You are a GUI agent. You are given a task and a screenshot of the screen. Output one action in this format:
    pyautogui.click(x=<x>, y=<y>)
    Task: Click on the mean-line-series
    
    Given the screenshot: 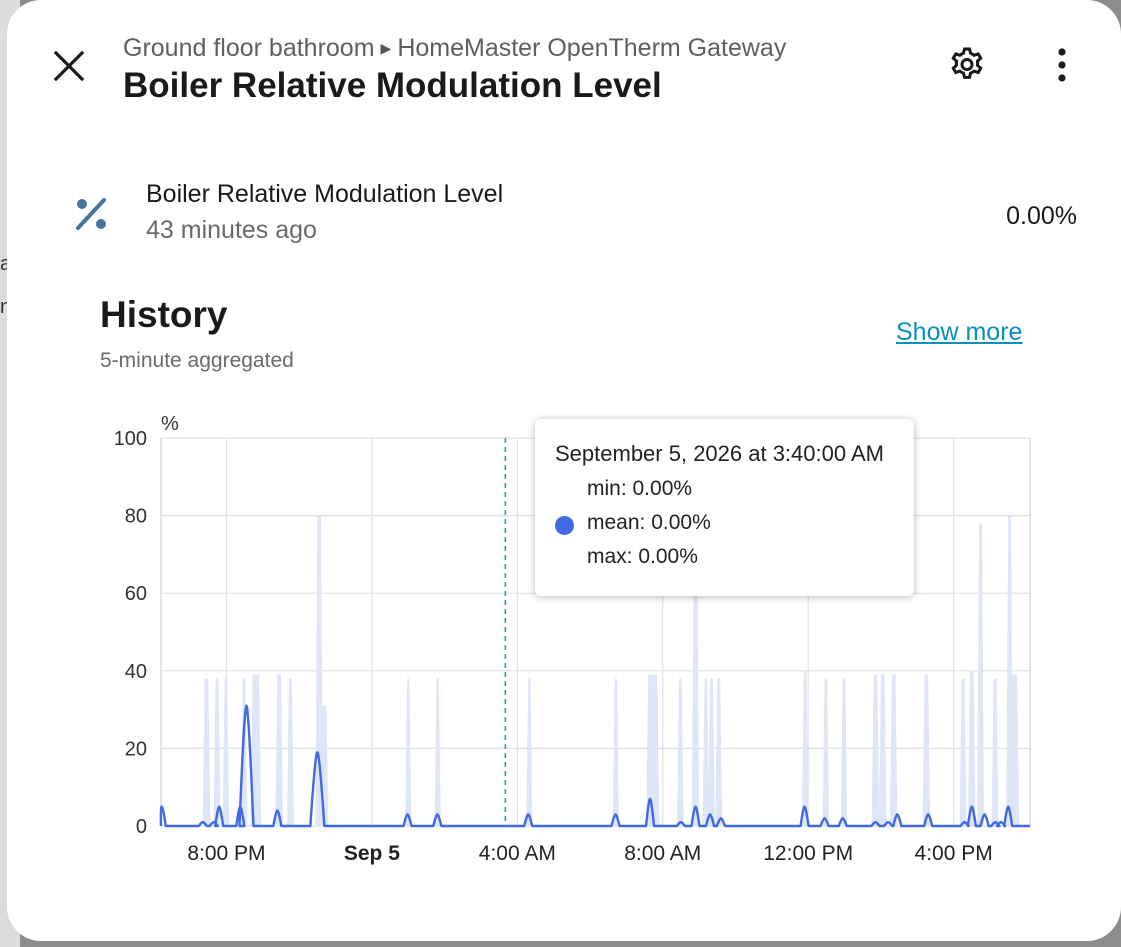 What is the action you would take?
    pyautogui.click(x=594, y=766)
    